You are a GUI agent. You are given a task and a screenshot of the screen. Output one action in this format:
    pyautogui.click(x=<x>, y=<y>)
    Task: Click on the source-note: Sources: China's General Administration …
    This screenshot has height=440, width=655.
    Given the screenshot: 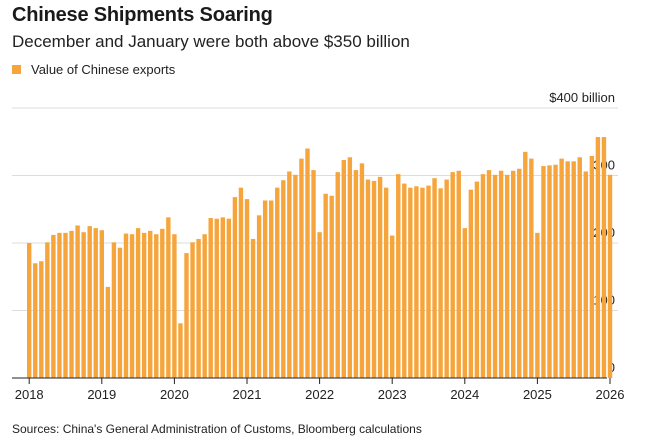 What is the action you would take?
    pyautogui.click(x=217, y=429)
    